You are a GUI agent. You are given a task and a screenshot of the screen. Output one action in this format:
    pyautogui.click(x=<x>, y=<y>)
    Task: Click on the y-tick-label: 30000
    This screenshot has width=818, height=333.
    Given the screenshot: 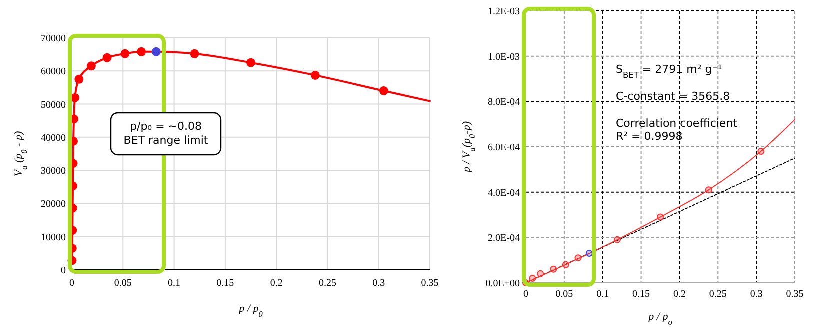 What is the action you would take?
    pyautogui.click(x=53, y=172)
    